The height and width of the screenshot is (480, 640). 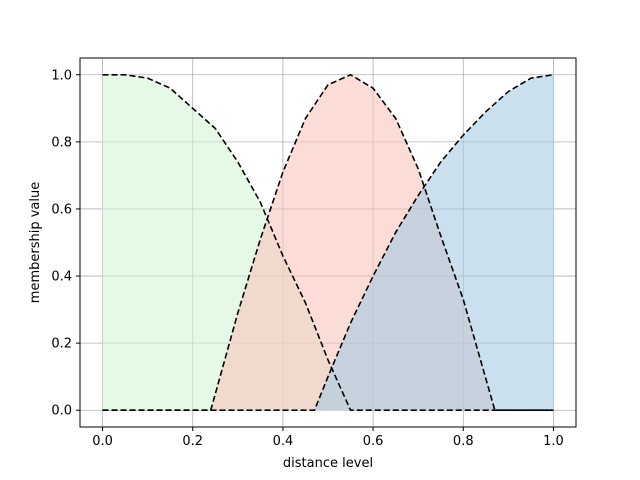 What do you see at coordinates (61, 411) in the screenshot?
I see `y-tick-label: 0.0` at bounding box center [61, 411].